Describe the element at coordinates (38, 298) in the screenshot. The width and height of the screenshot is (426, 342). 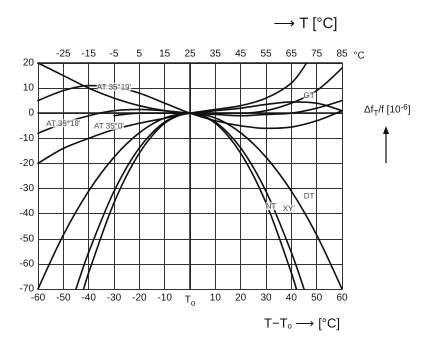
I see `x-tick-label: -60` at that location.